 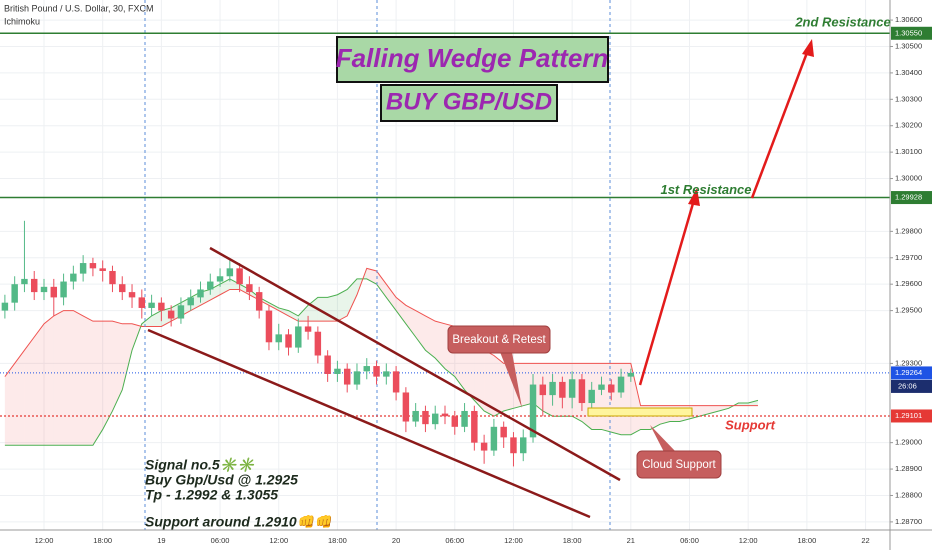 What do you see at coordinates (911, 386) in the screenshot?
I see `countdown-box` at bounding box center [911, 386].